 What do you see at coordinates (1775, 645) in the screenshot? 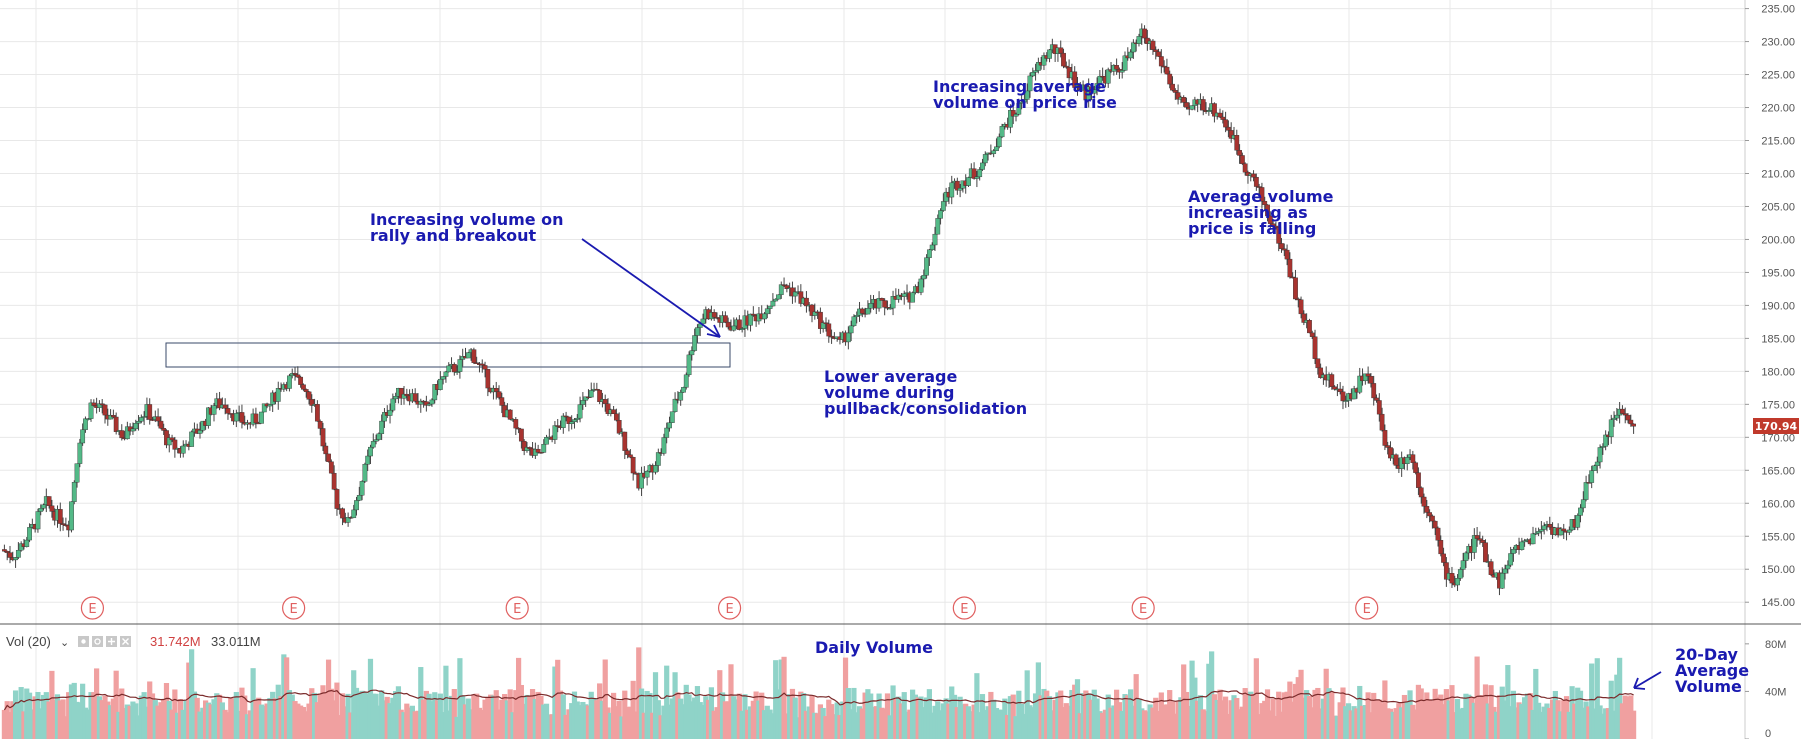
I see `vol-tick-label: 80M` at bounding box center [1775, 645].